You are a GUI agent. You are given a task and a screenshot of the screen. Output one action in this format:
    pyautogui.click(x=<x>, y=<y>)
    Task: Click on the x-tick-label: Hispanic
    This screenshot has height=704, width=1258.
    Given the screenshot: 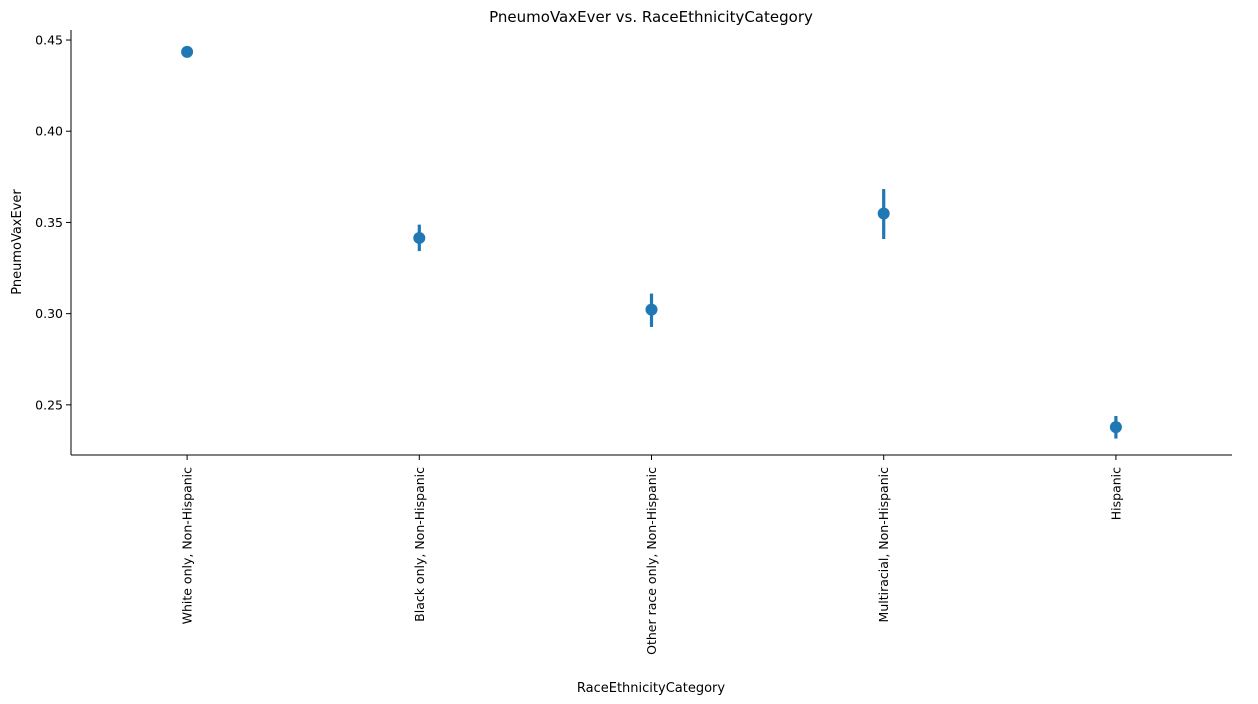 What is the action you would take?
    pyautogui.click(x=1115, y=493)
    